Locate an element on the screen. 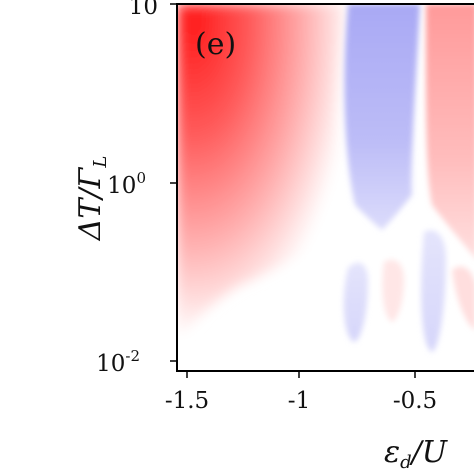 This screenshot has width=474, height=474. y-tick-label: 10⁻² is located at coordinates (118, 362).